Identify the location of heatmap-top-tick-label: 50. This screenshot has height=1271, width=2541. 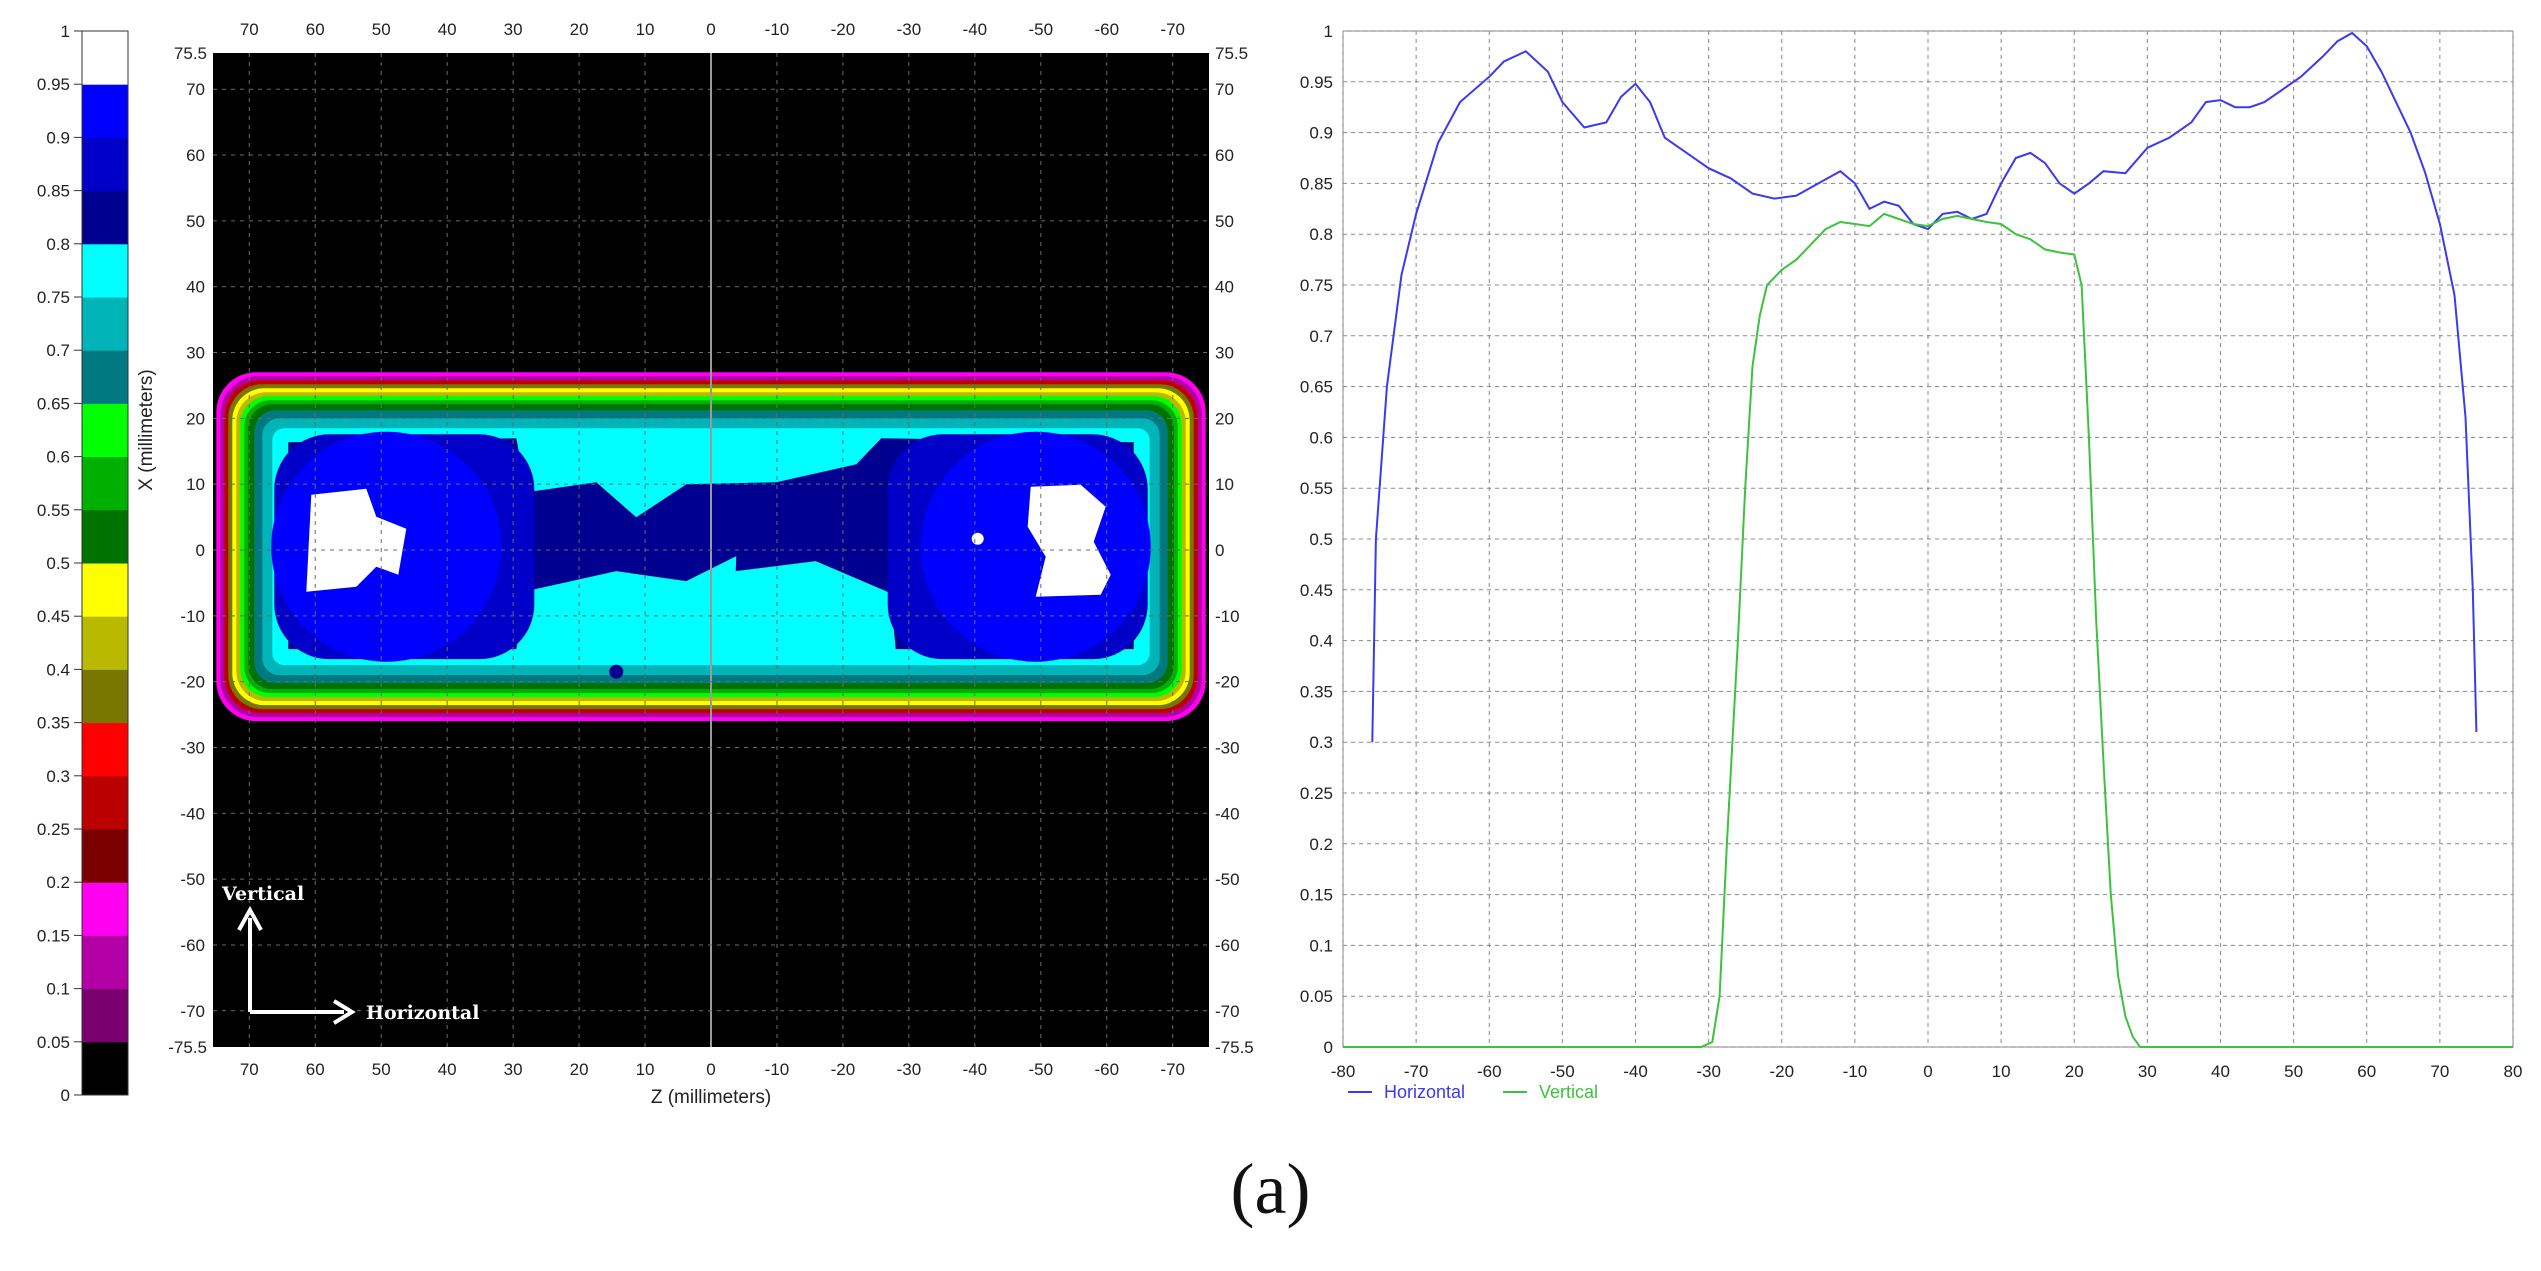
(381, 29).